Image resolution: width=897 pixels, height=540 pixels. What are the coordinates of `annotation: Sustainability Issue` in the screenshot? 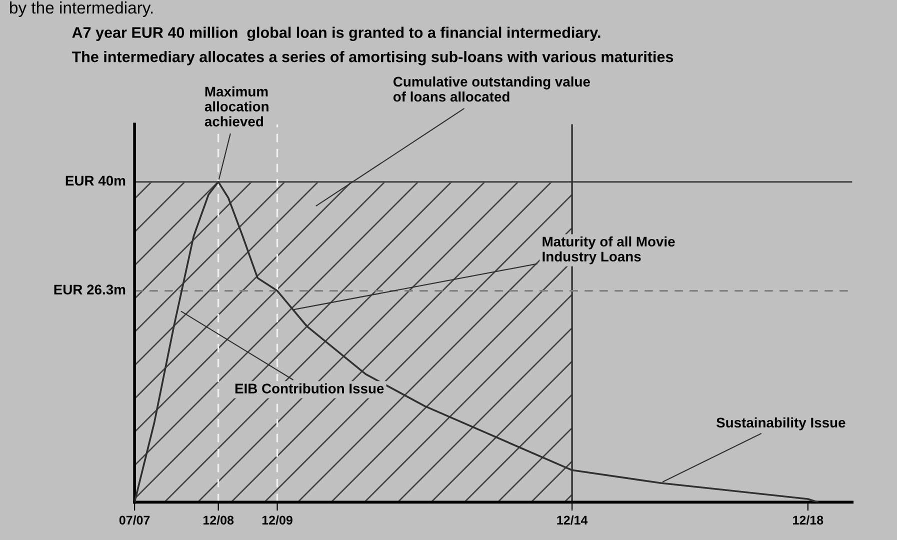 It's located at (781, 423).